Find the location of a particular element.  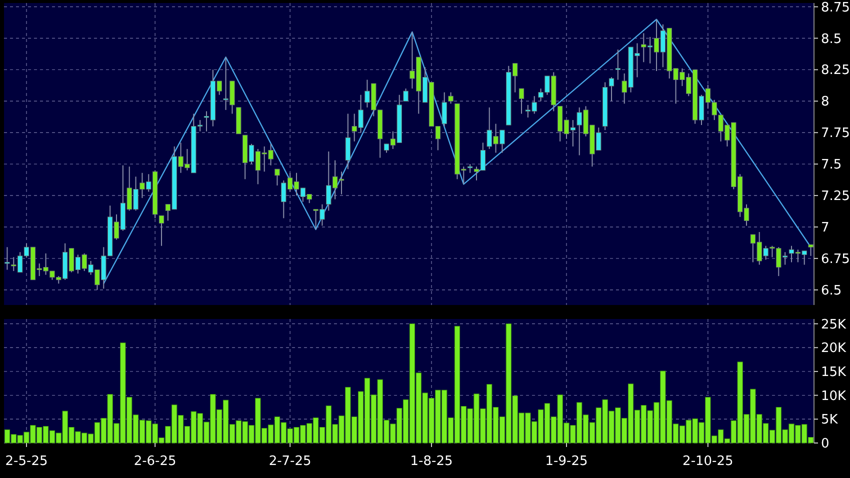

x-tick-label: 2-7-25 is located at coordinates (290, 461).